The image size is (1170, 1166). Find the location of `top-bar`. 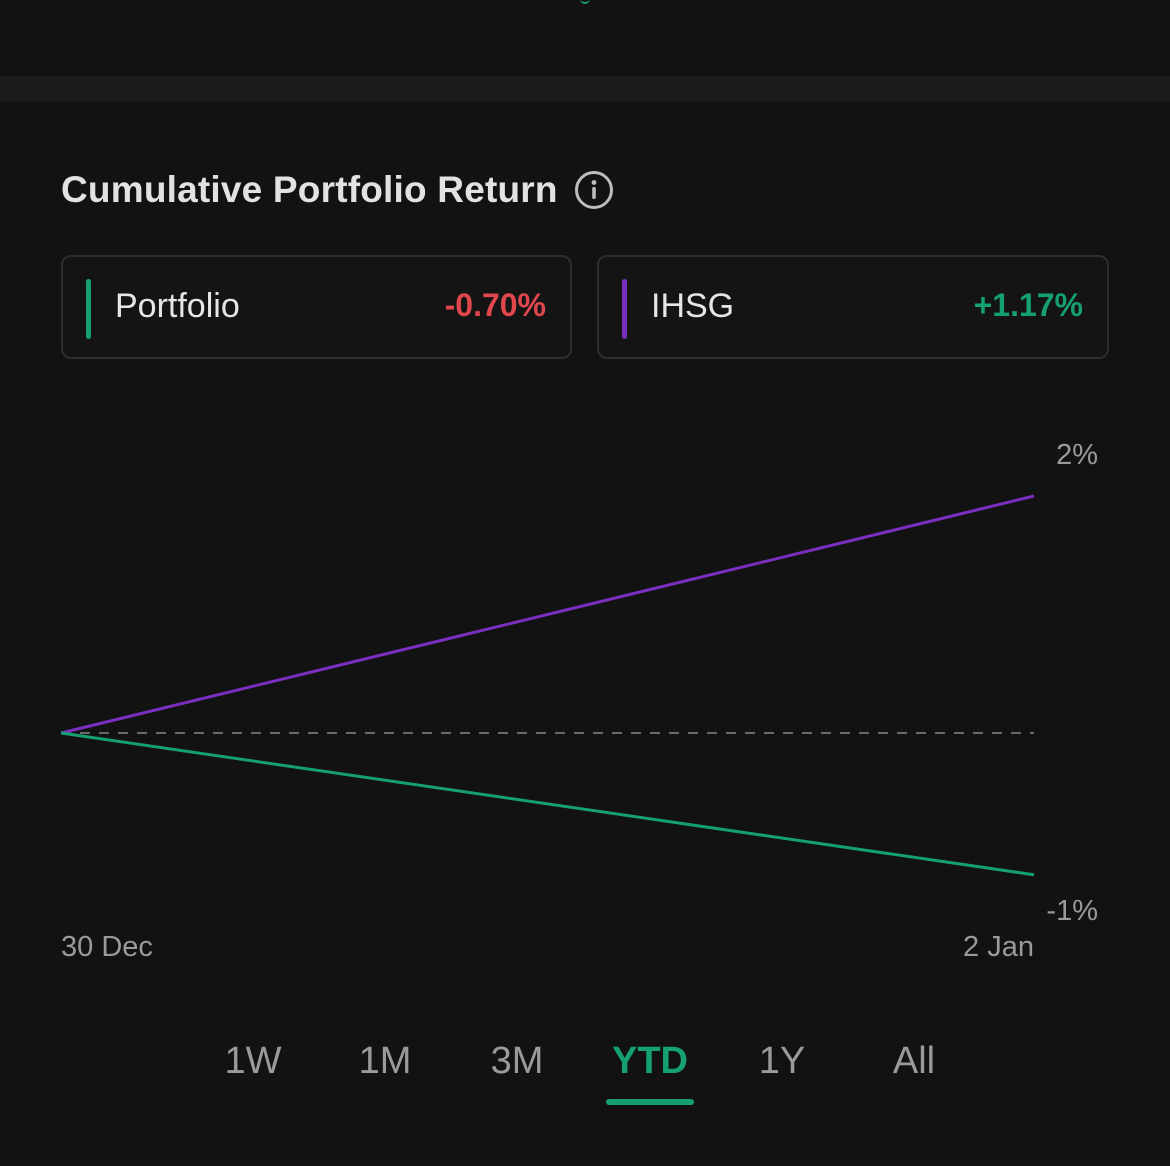

top-bar is located at coordinates (585, 38).